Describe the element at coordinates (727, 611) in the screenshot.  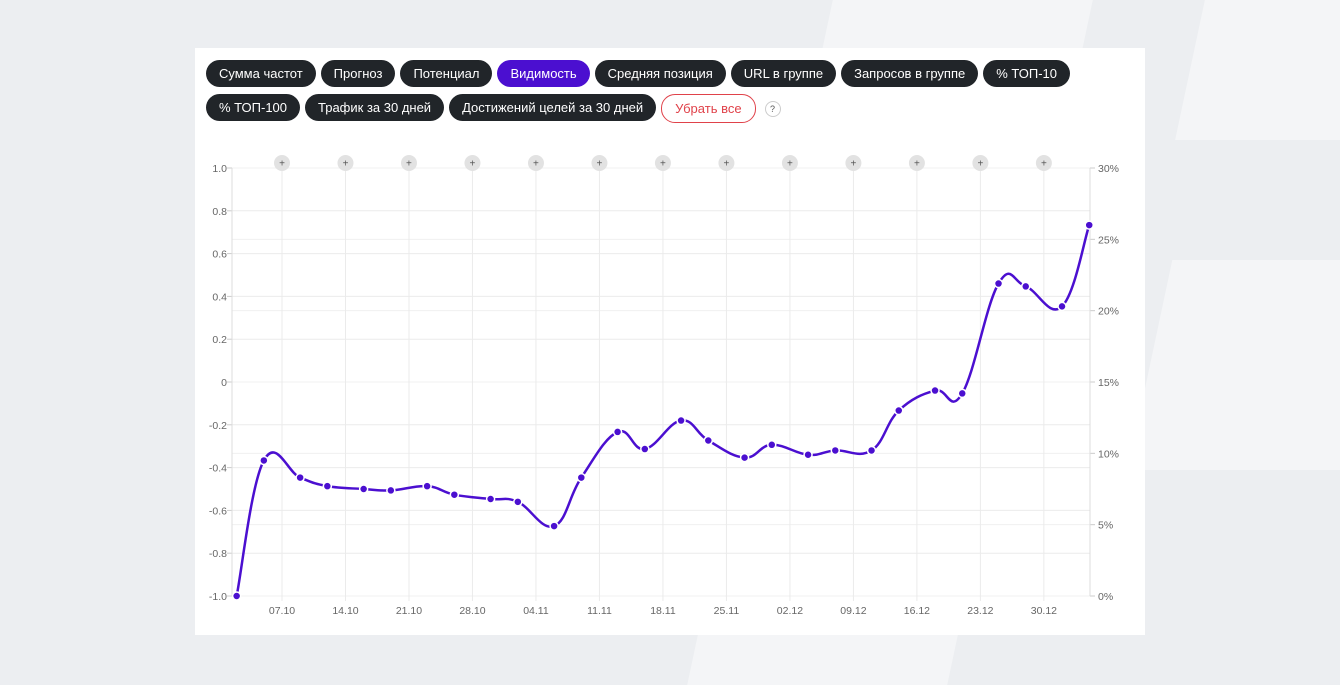
I see `x-axis-tick: 25.11` at that location.